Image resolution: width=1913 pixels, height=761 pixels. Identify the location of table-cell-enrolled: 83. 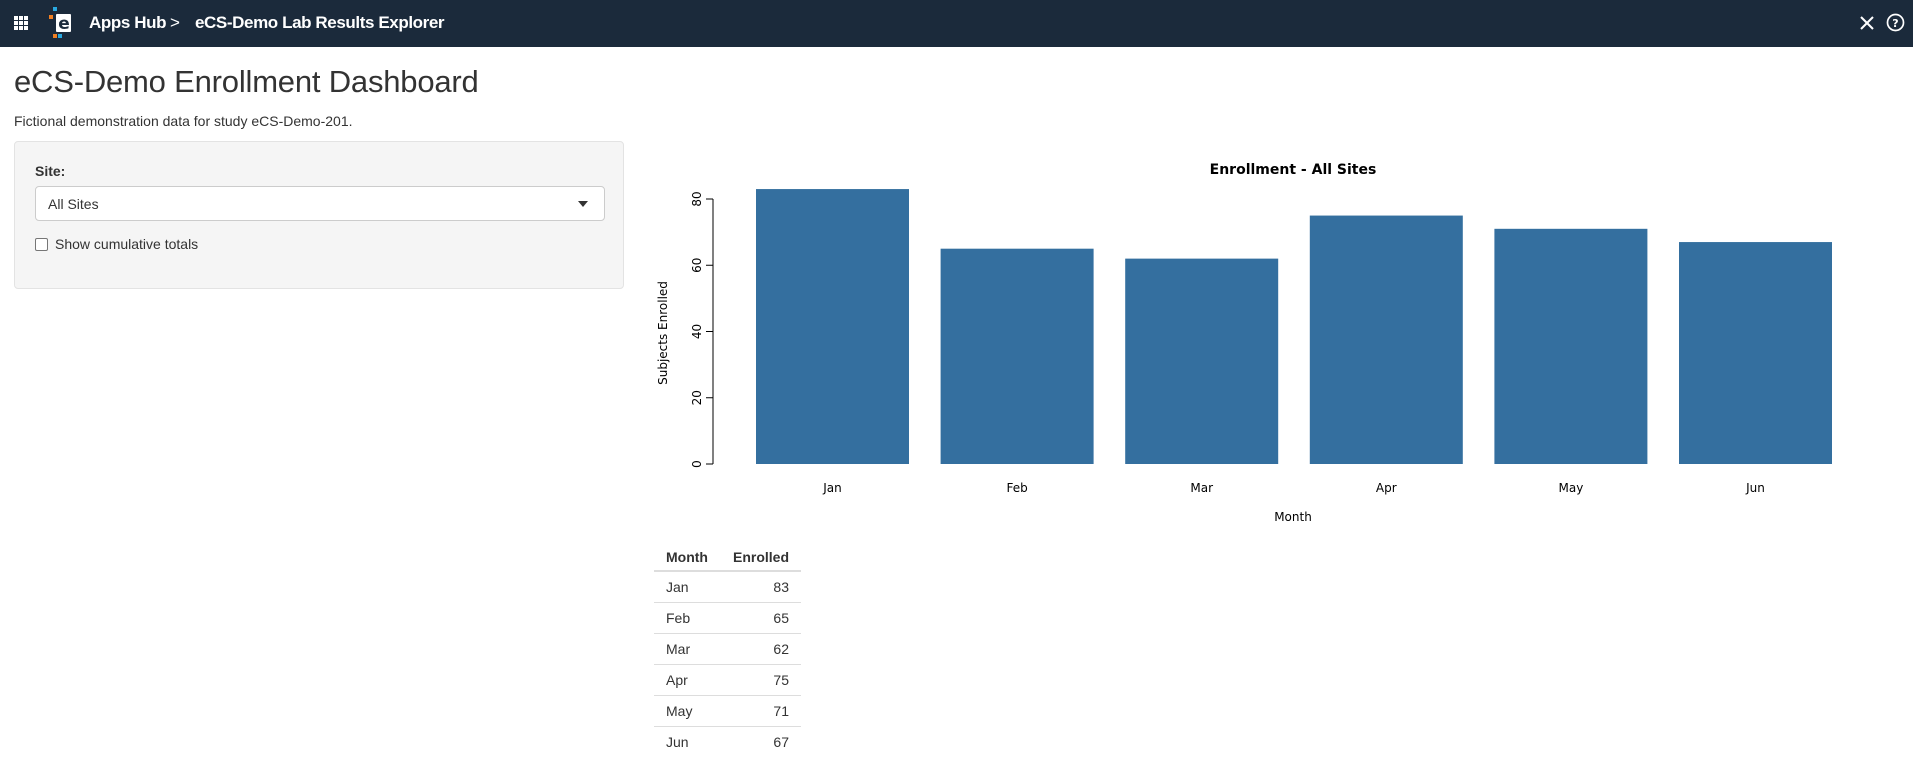
(760, 587).